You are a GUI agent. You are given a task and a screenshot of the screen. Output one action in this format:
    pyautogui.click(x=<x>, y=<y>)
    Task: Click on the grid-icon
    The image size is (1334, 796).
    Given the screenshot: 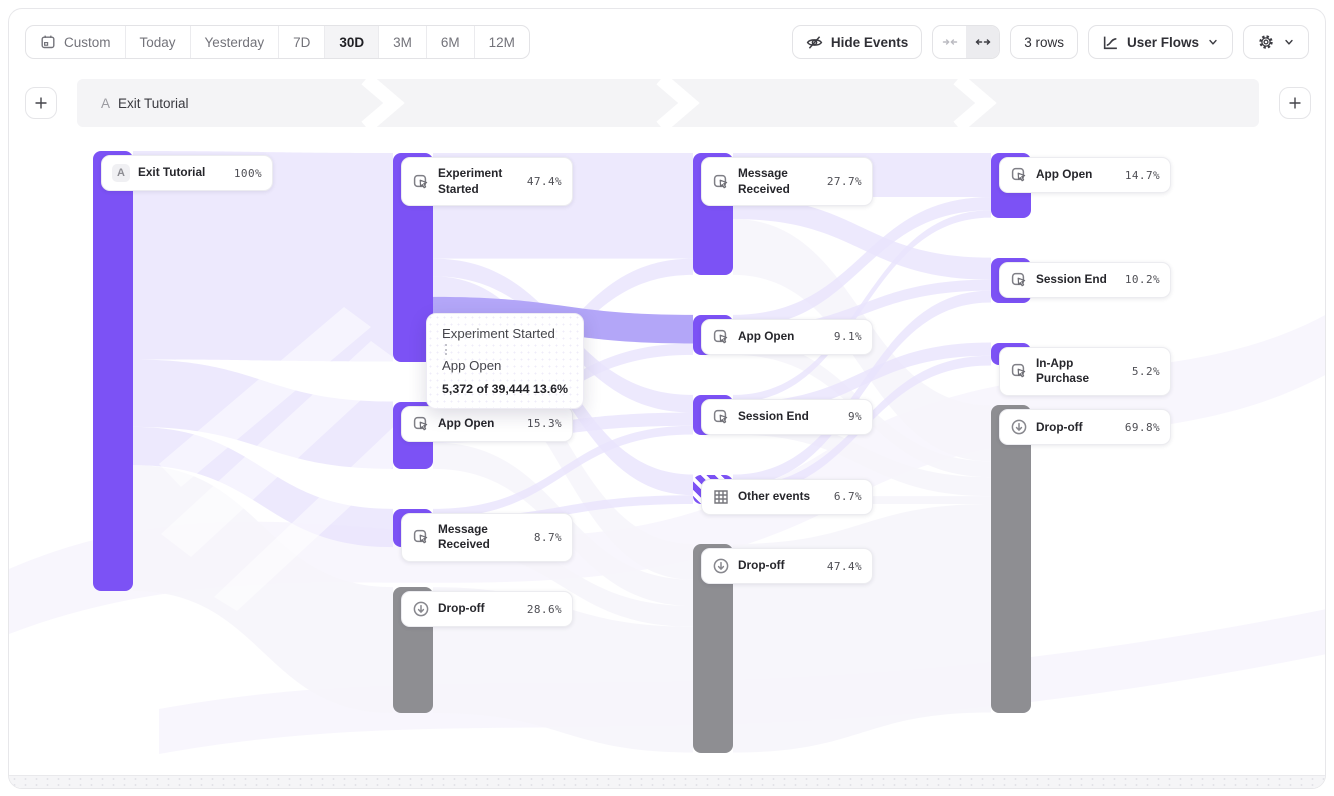 What is the action you would take?
    pyautogui.click(x=721, y=496)
    